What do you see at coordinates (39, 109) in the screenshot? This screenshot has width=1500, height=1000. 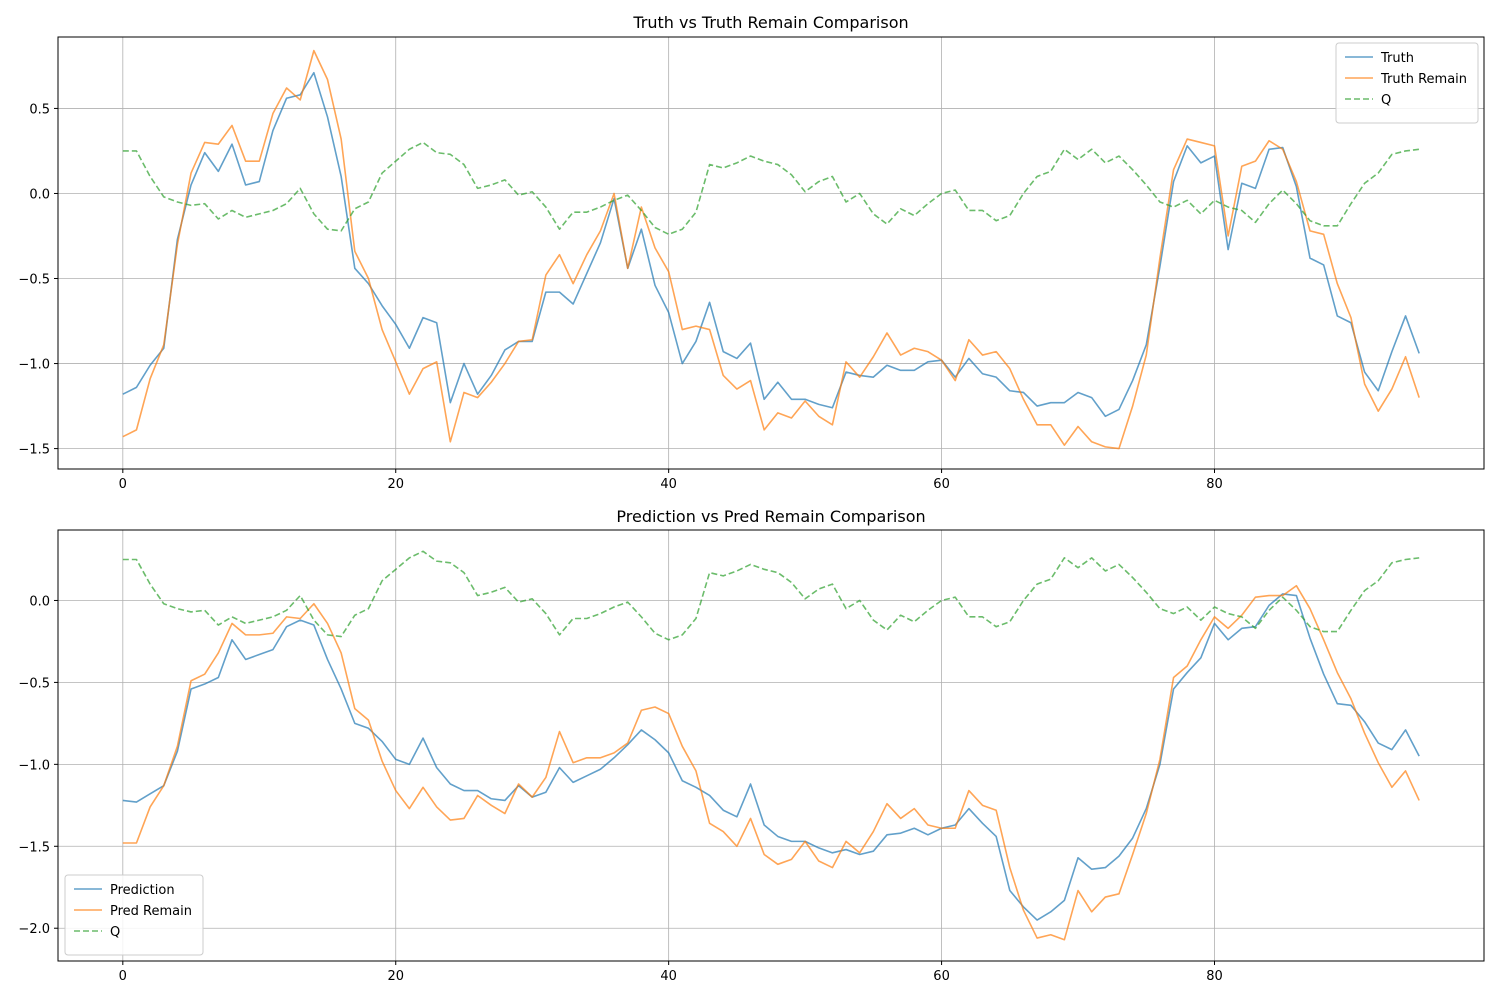 I see `y-tick-label: 0.5` at bounding box center [39, 109].